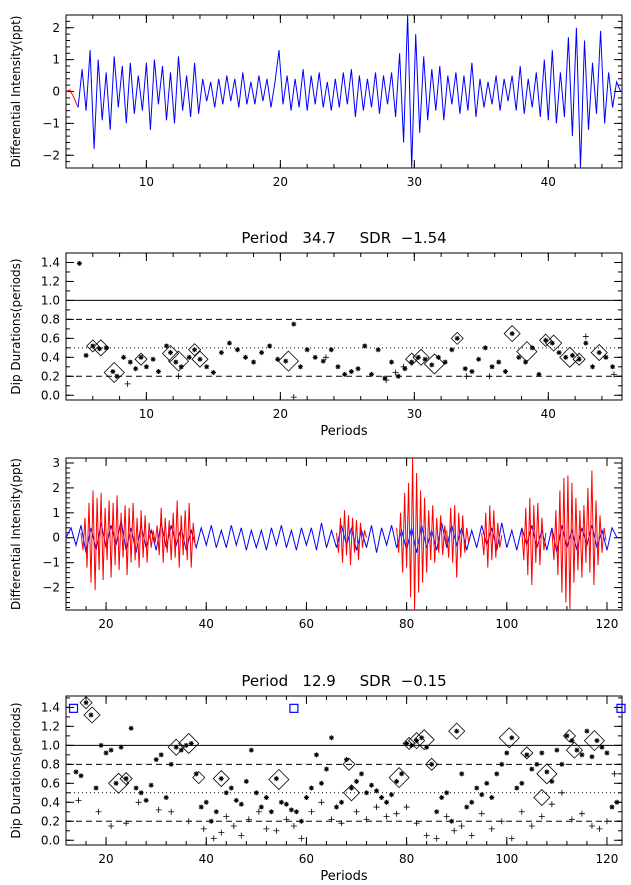  What do you see at coordinates (146, 182) in the screenshot?
I see `chart1-xtick-label-0: 10` at bounding box center [146, 182].